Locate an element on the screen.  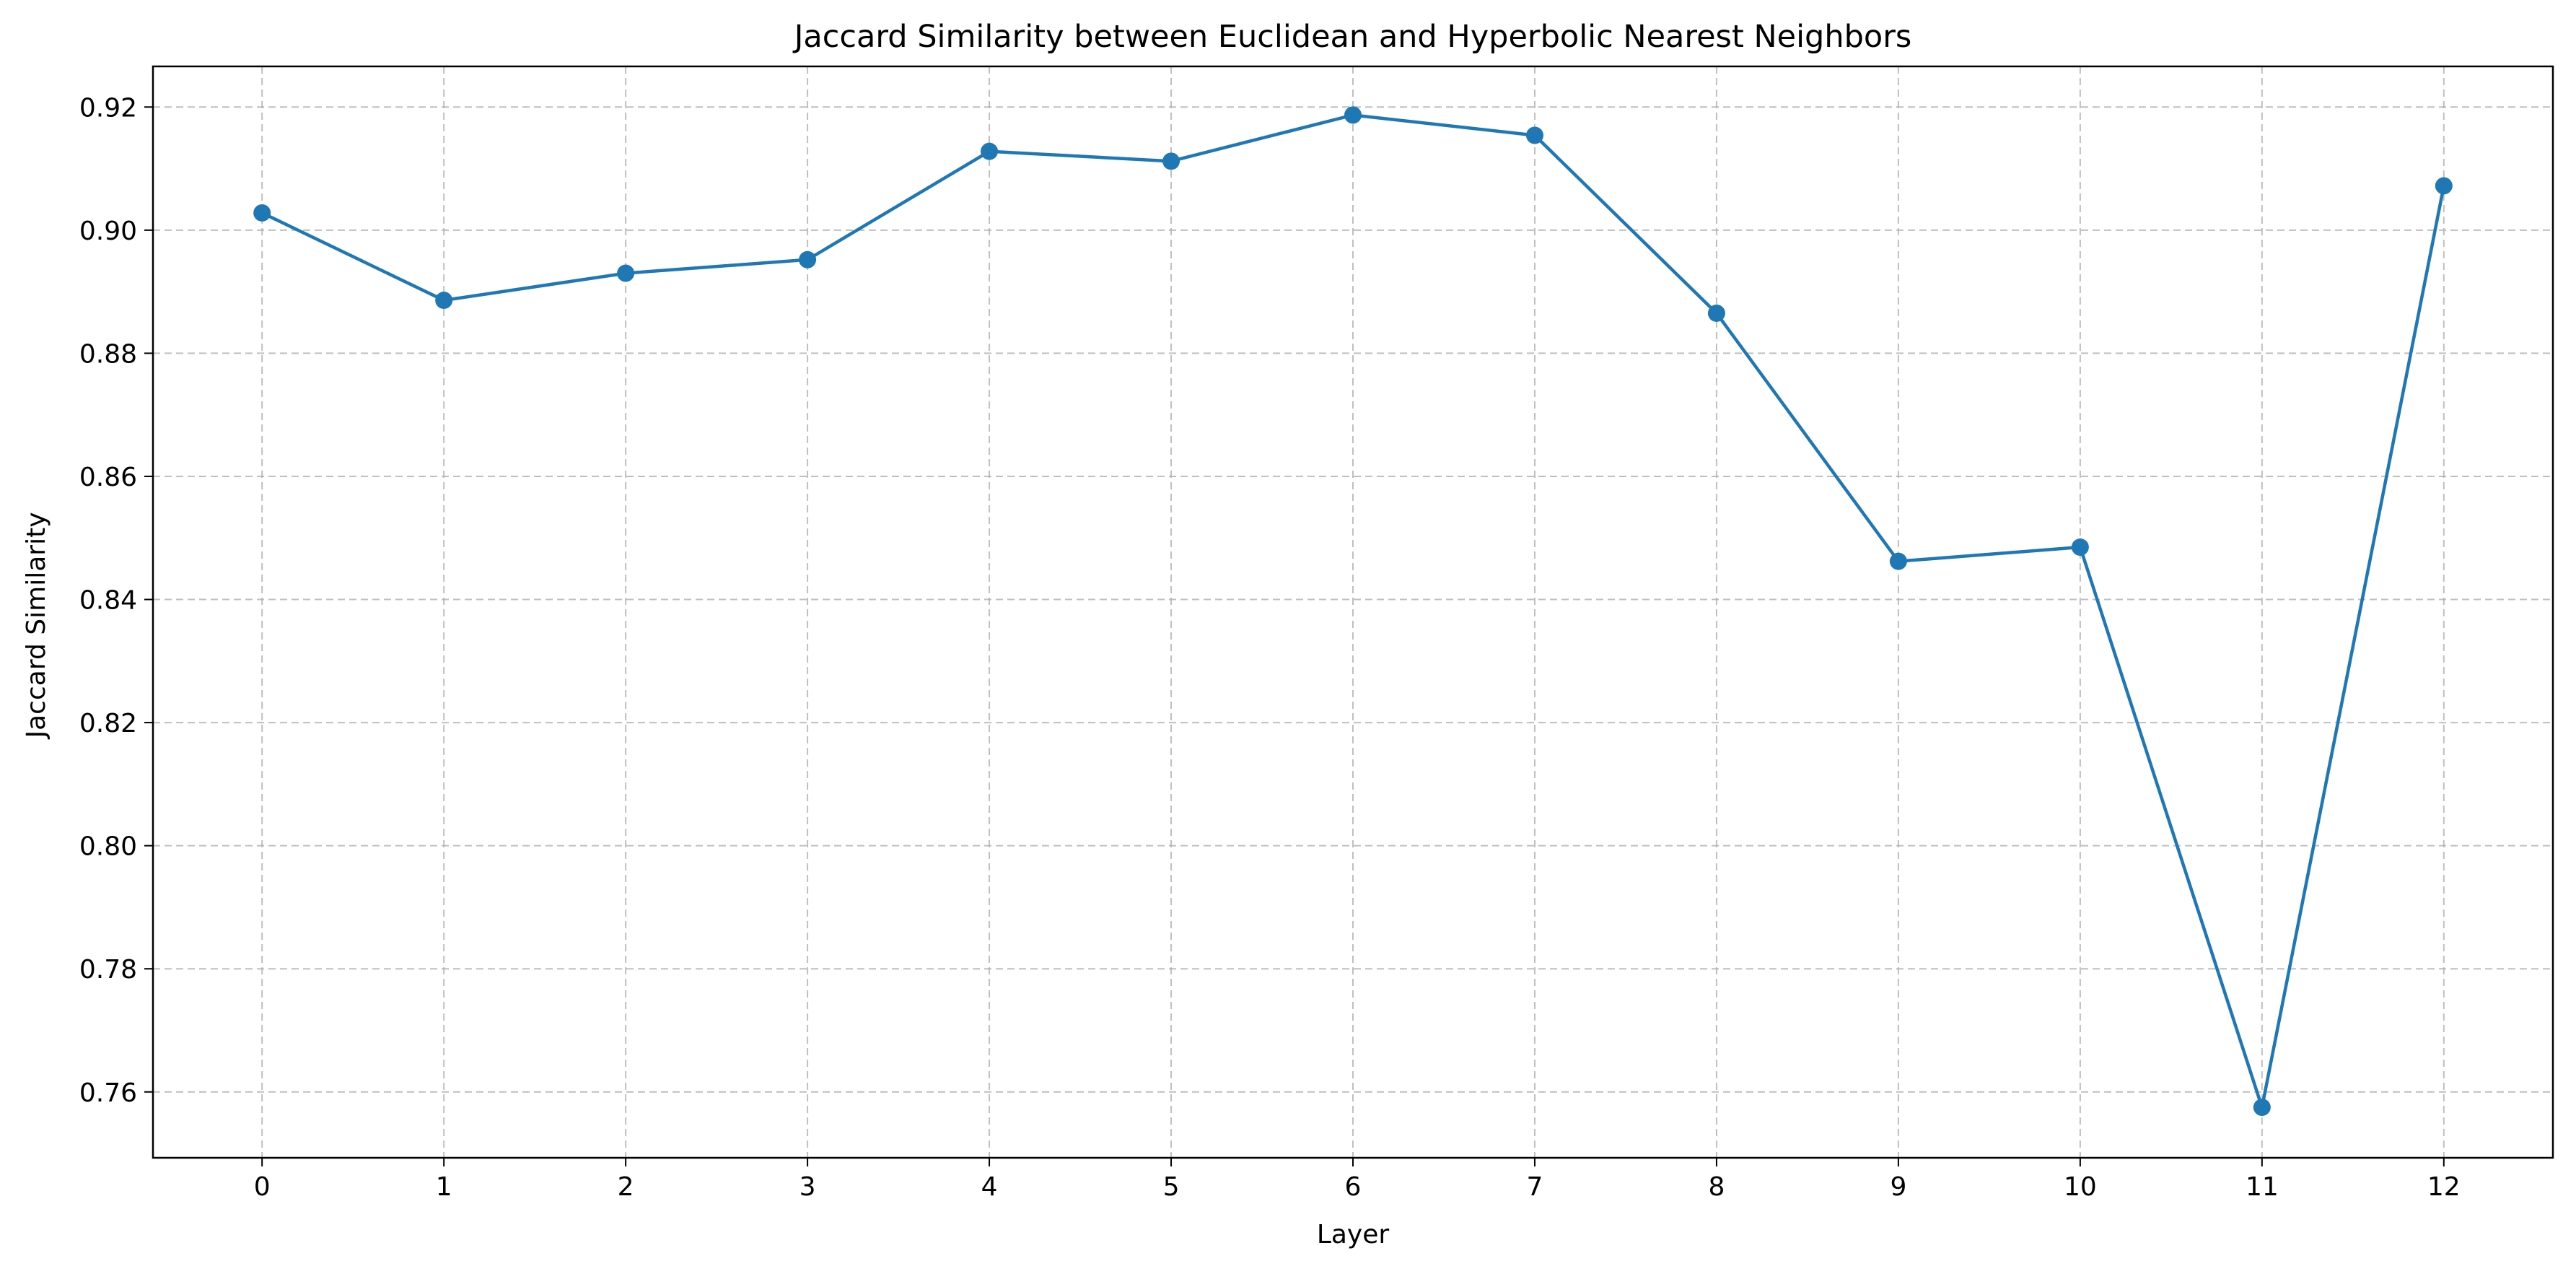
x-tick-label: 6 is located at coordinates (1353, 1187).